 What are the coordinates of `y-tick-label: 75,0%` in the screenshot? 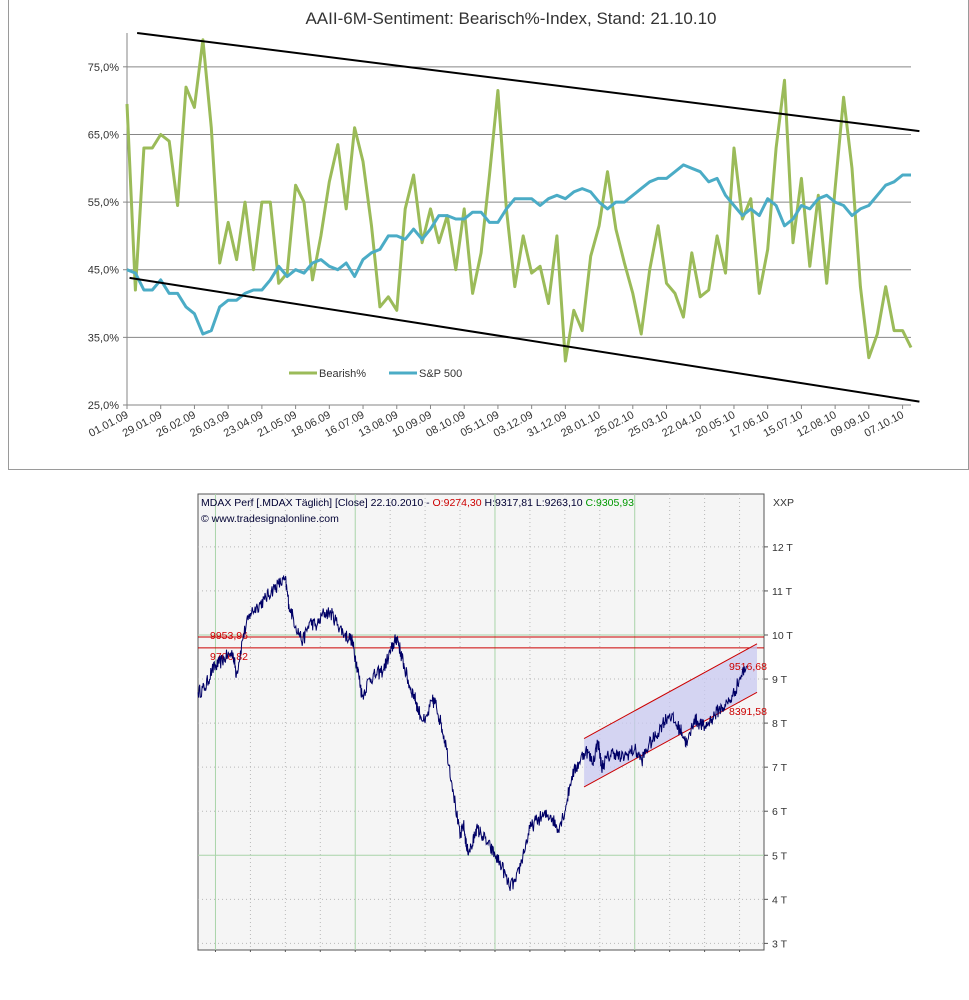 It's located at (103, 68).